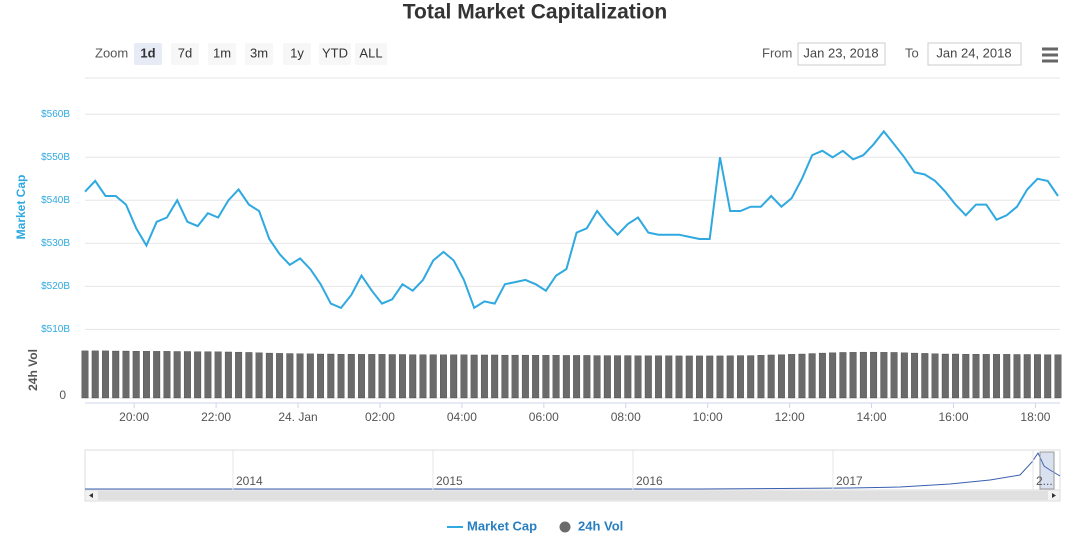 Image resolution: width=1069 pixels, height=537 pixels. I want to click on navigator, so click(572, 470).